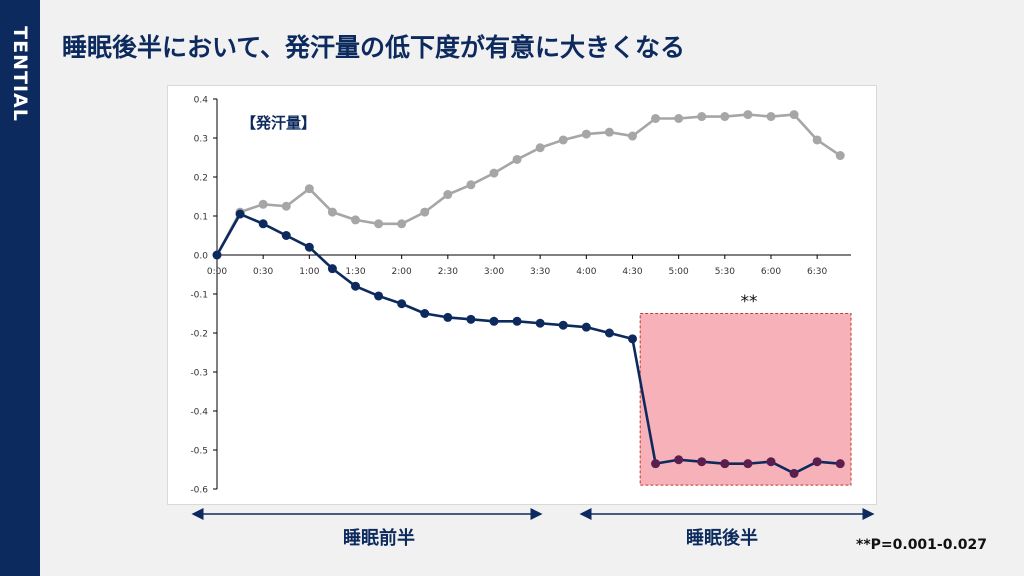 The height and width of the screenshot is (576, 1024). I want to click on x-tick-label: 5:30, so click(725, 272).